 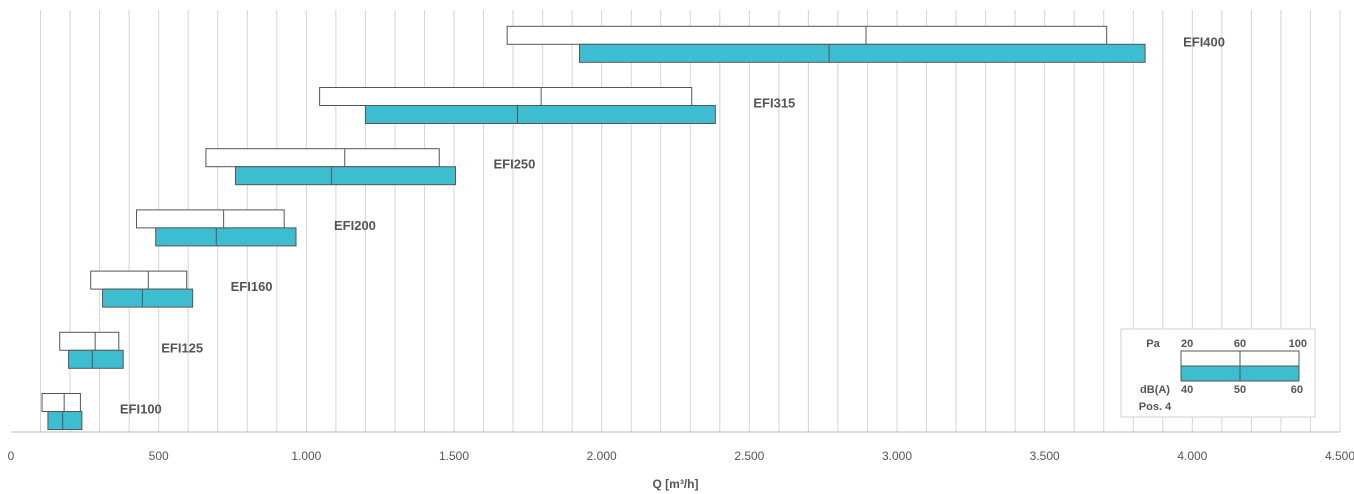 What do you see at coordinates (182, 347) in the screenshot?
I see `model-label: EFI125` at bounding box center [182, 347].